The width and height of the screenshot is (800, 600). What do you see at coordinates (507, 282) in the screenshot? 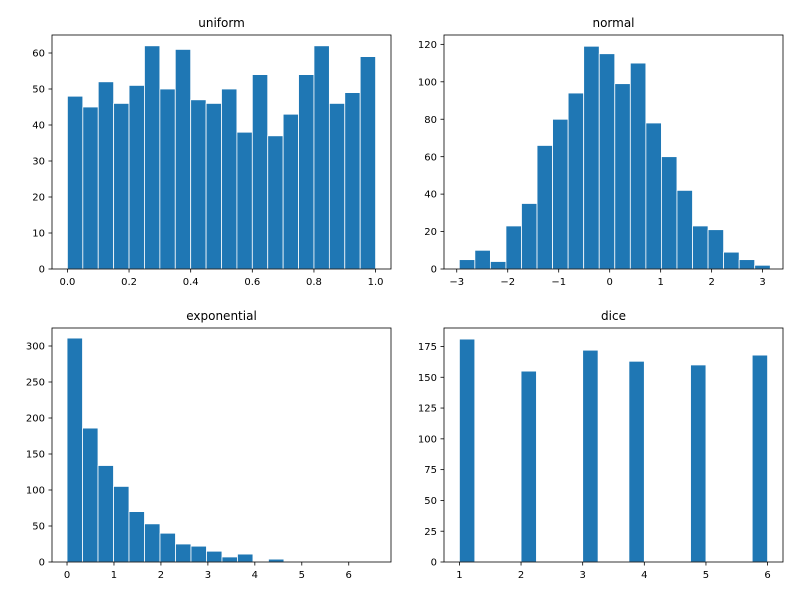
I see `normal-xtick-label: −2` at bounding box center [507, 282].